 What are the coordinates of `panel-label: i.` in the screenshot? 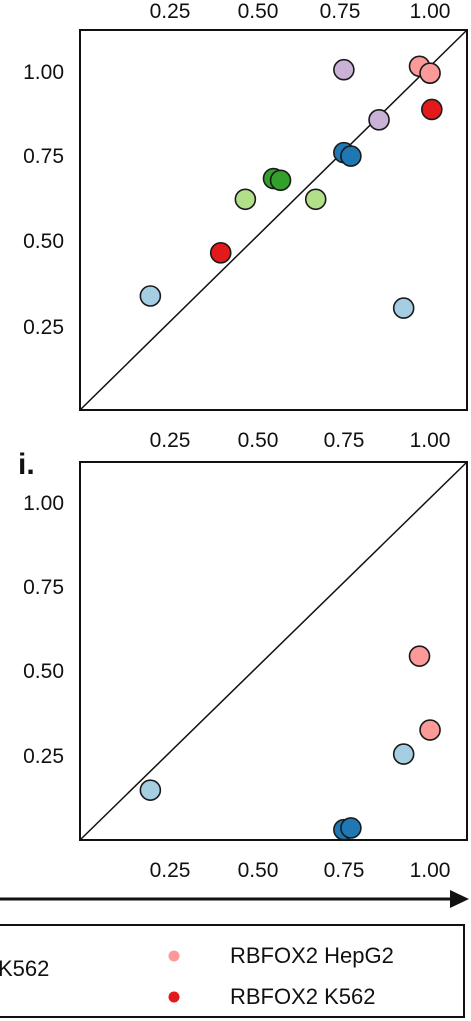 It's located at (26, 464).